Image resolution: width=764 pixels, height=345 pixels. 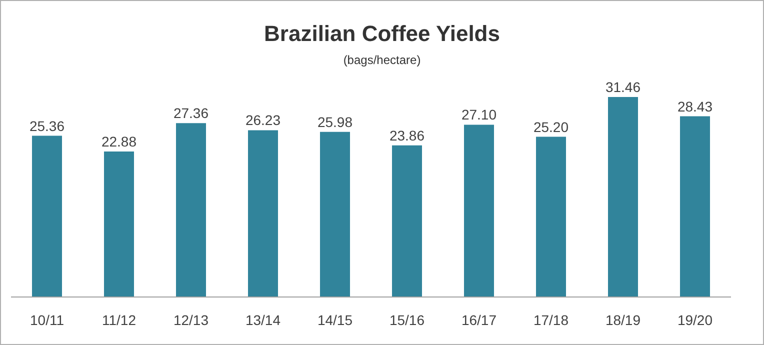 I want to click on data-label: 26.23, so click(x=263, y=120).